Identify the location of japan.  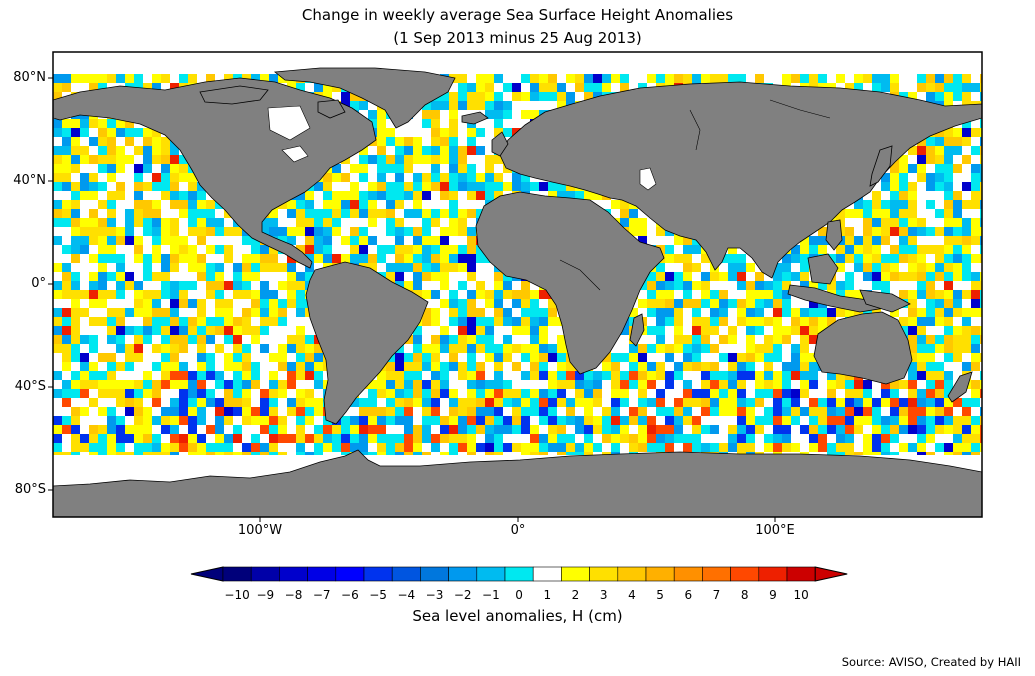
(881, 166).